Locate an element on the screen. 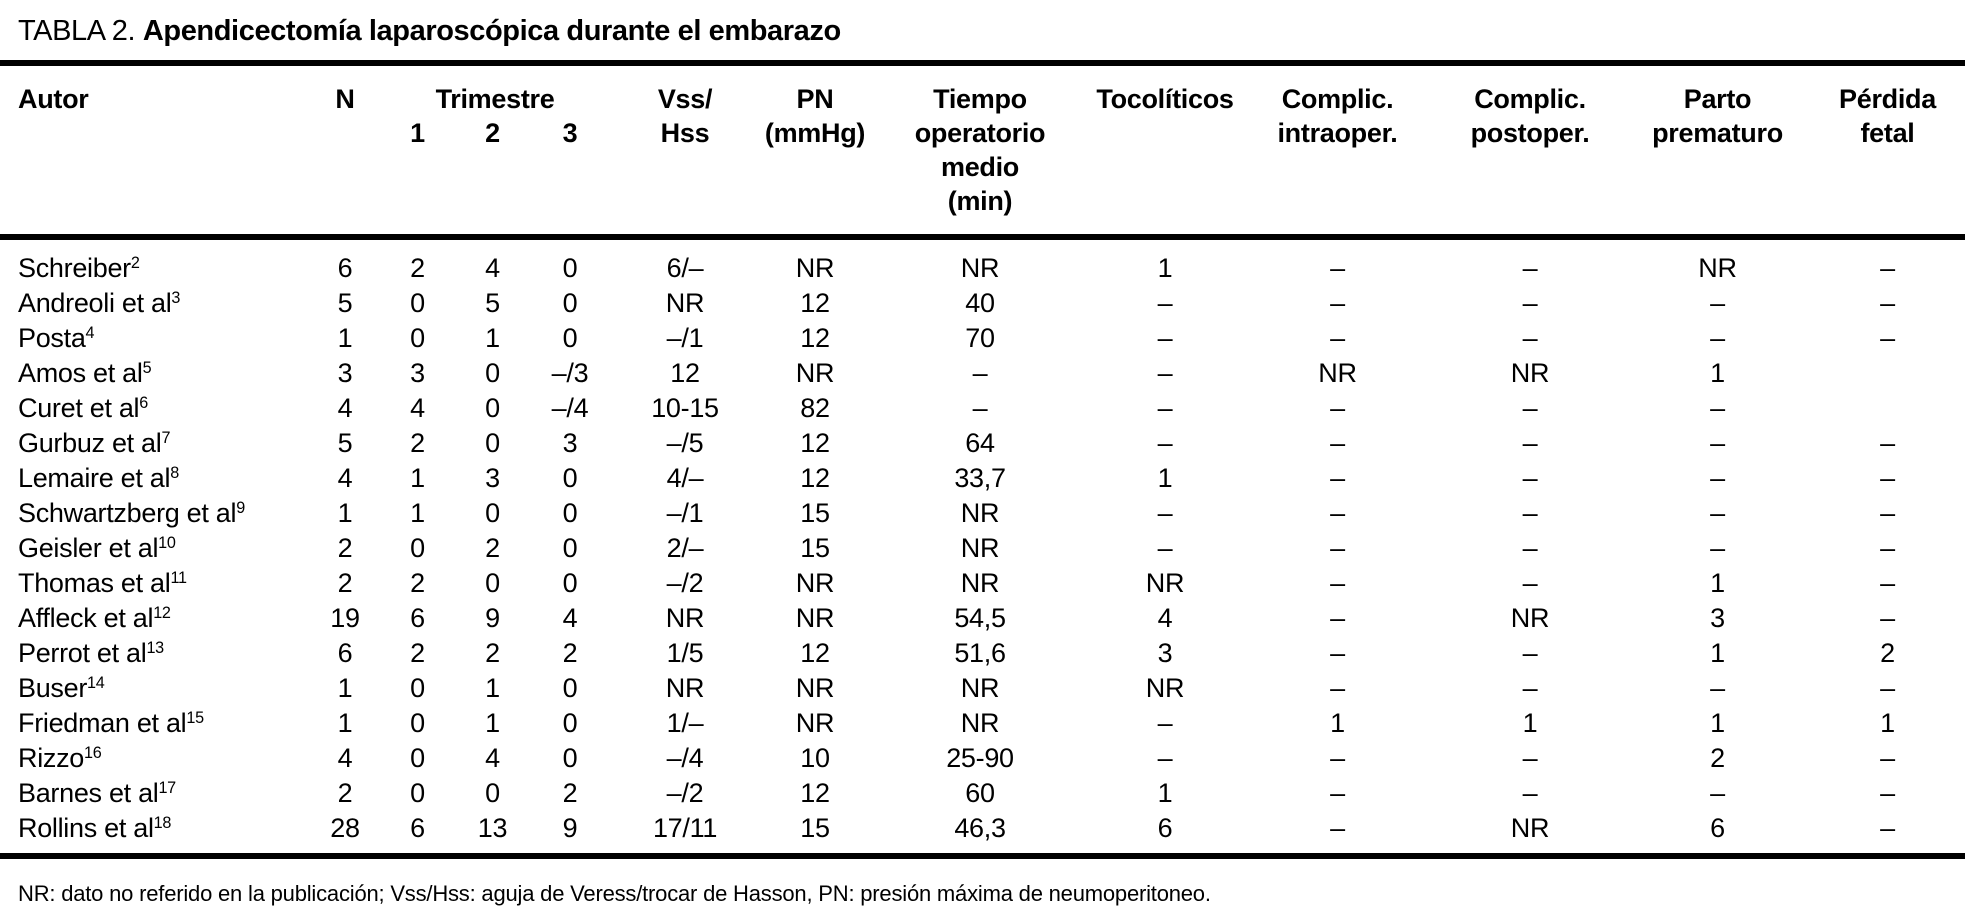 Image resolution: width=1965 pixels, height=924 pixels. header-complic-postoper: Complic. postoper. is located at coordinates (1530, 116).